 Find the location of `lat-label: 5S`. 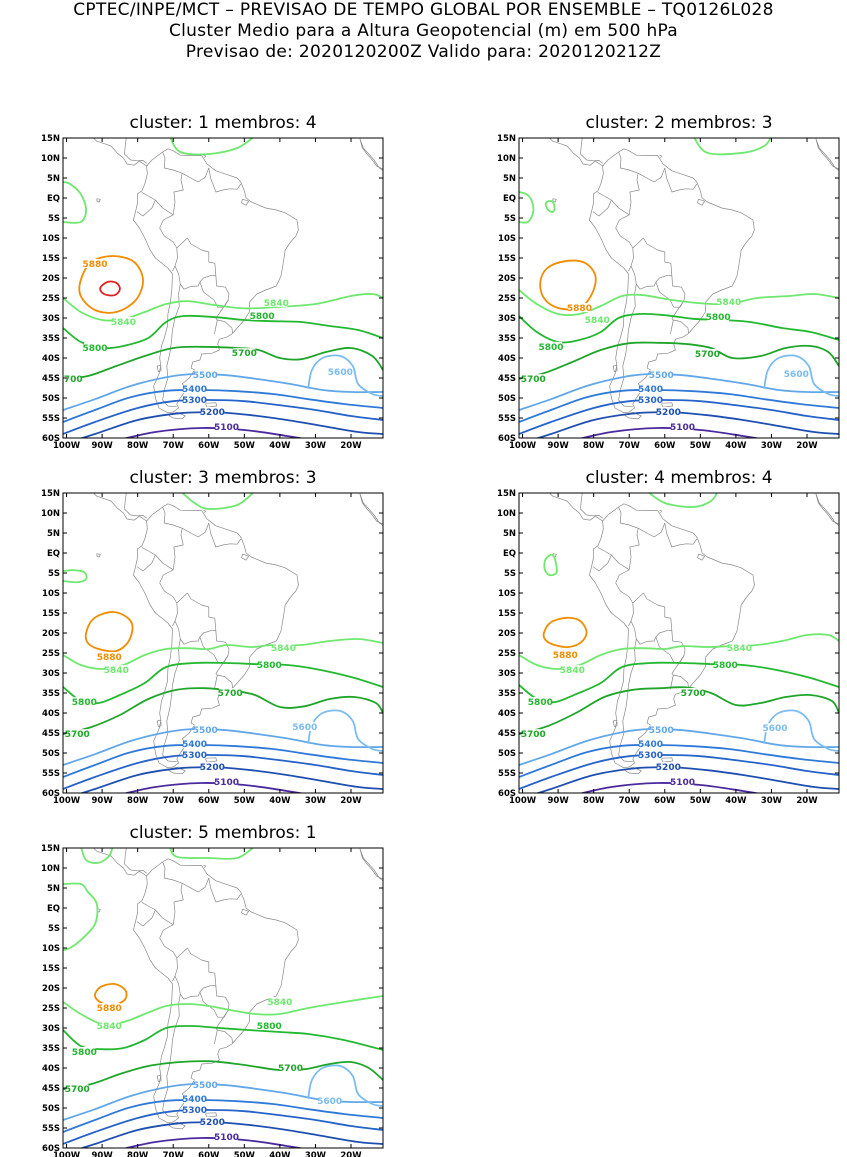

lat-label: 5S is located at coordinates (510, 574).